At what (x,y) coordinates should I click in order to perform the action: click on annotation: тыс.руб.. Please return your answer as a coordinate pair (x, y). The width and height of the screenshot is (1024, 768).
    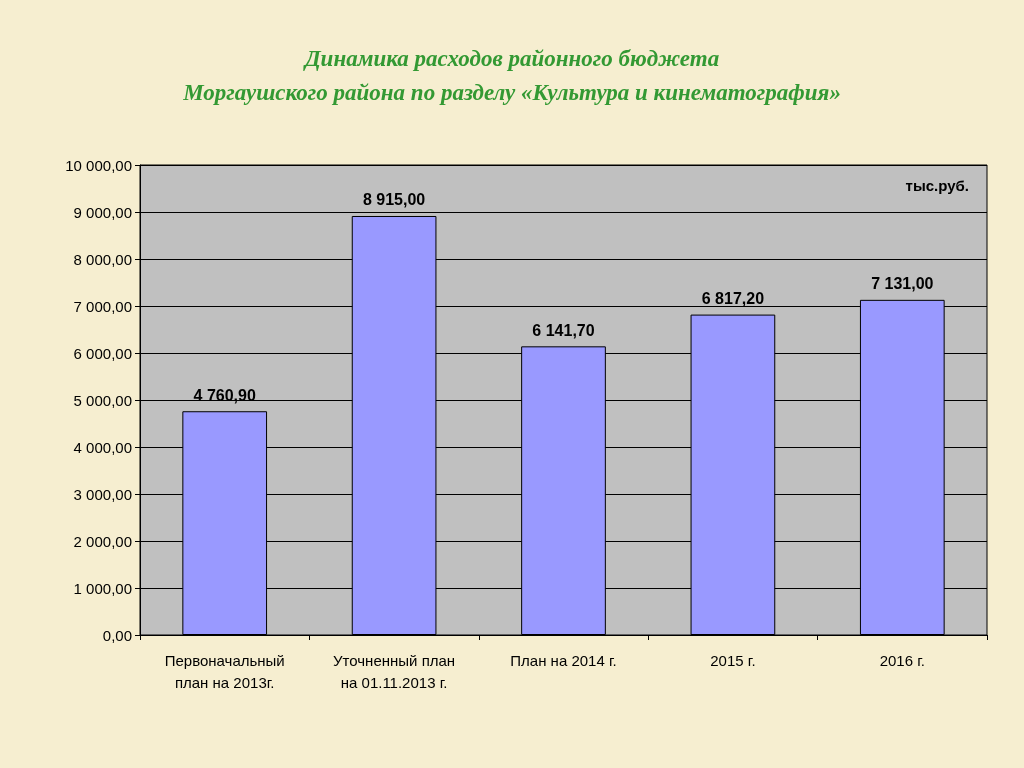
    Looking at the image, I should click on (937, 185).